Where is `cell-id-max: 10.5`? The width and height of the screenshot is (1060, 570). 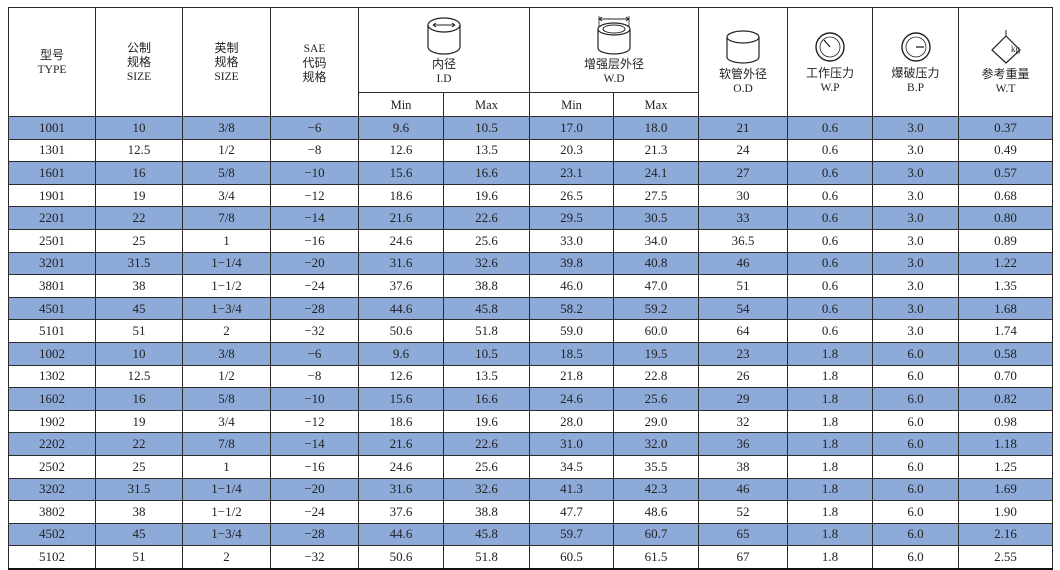 cell-id-max: 10.5 is located at coordinates (486, 353).